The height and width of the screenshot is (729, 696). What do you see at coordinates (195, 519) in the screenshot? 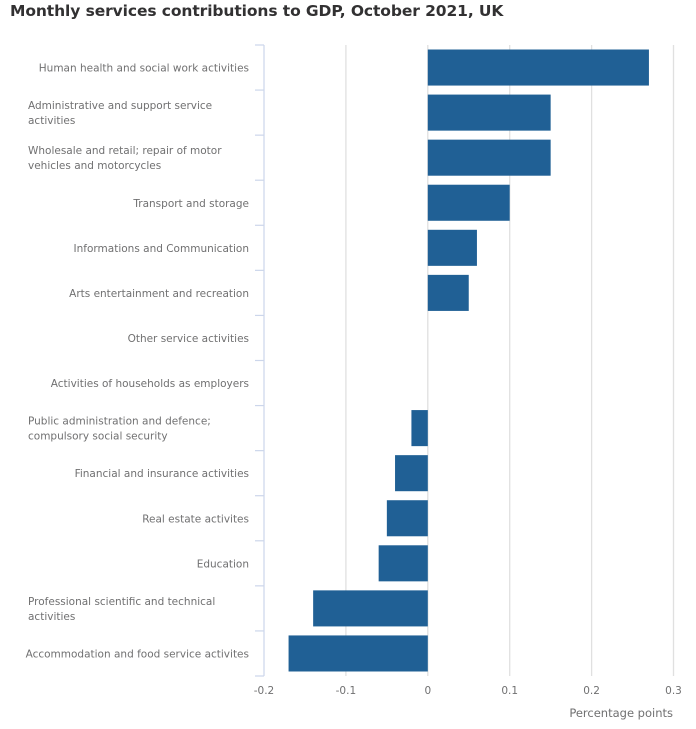
I see `category-label: Real estate activites` at bounding box center [195, 519].